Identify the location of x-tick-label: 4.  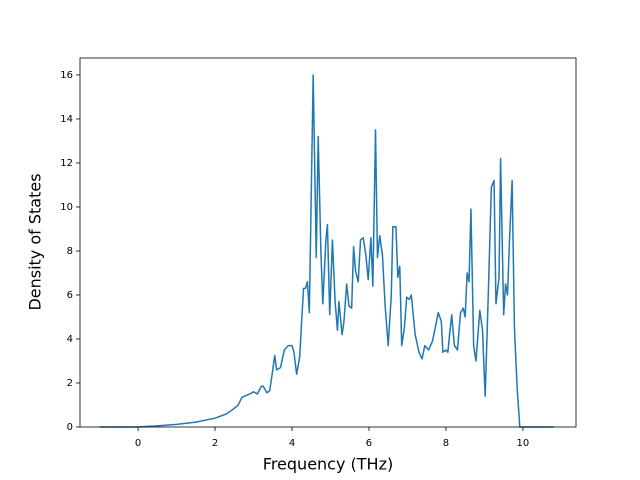
(292, 443).